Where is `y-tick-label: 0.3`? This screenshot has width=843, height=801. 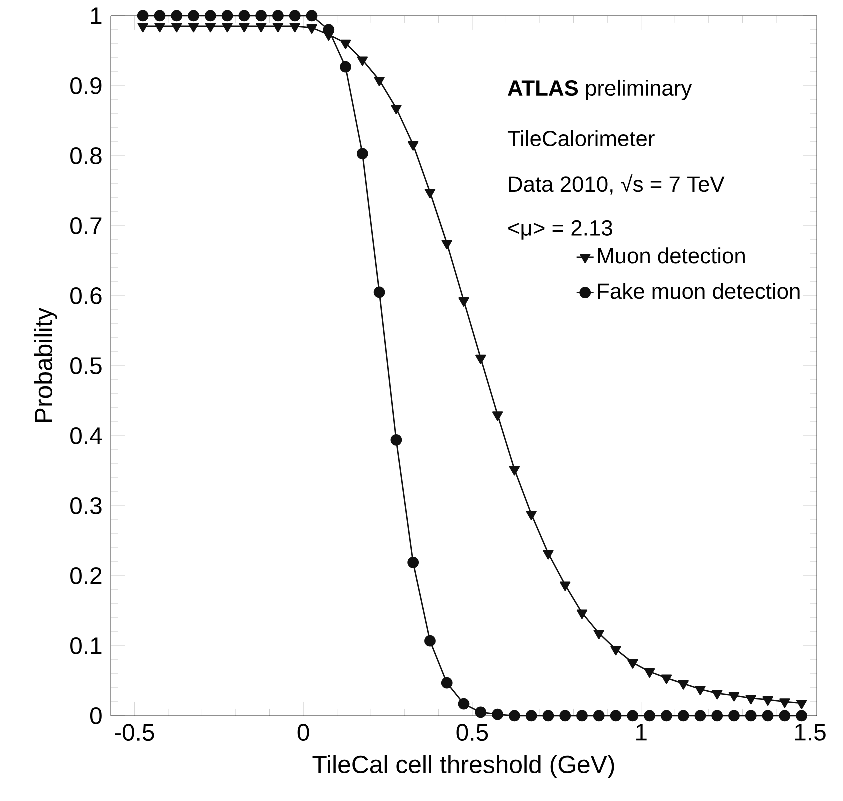 y-tick-label: 0.3 is located at coordinates (86, 506).